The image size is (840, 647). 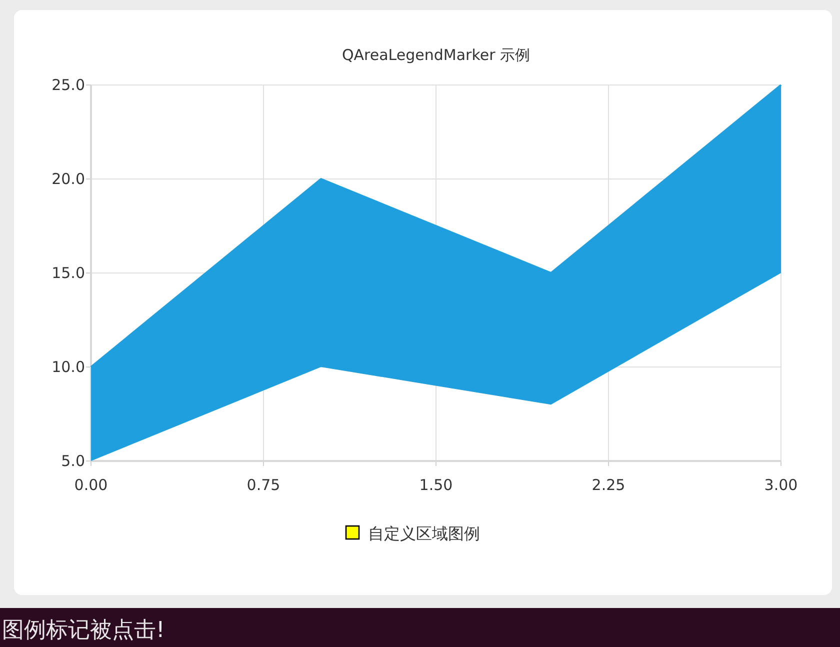 What do you see at coordinates (91, 485) in the screenshot?
I see `x-tick-label: 0.00` at bounding box center [91, 485].